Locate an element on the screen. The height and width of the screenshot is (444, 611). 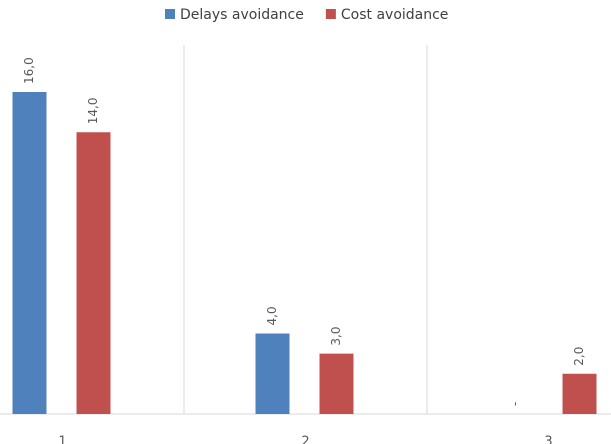
x-tick-label: 1 is located at coordinates (62, 439).